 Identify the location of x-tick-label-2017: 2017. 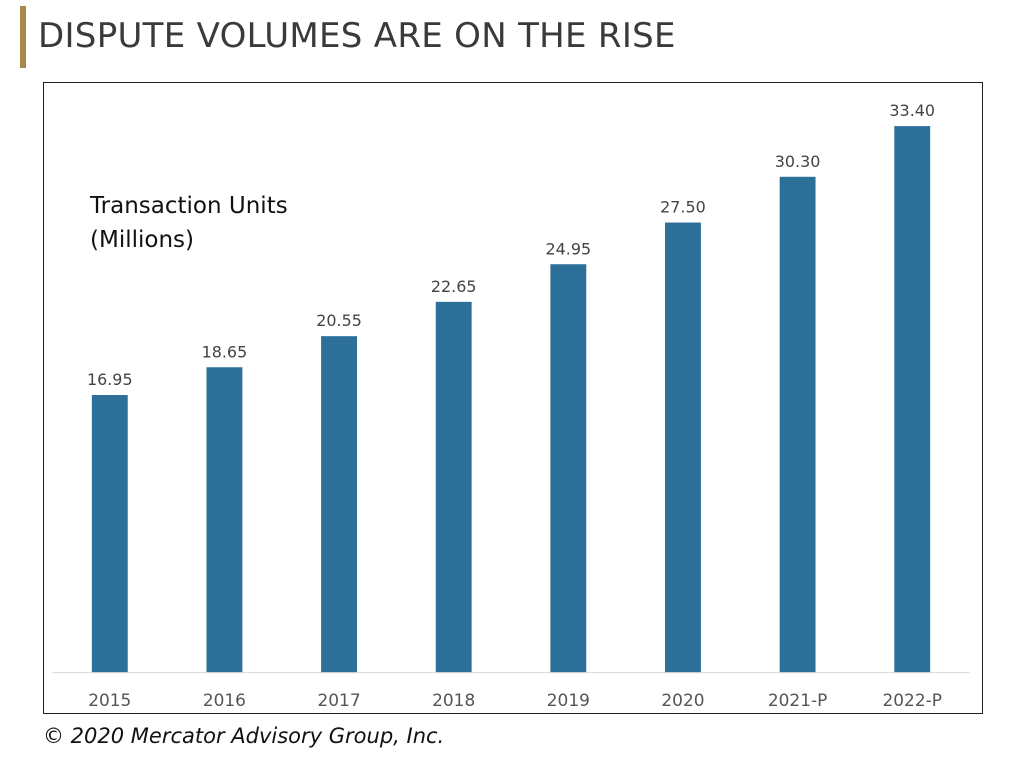
(338, 700).